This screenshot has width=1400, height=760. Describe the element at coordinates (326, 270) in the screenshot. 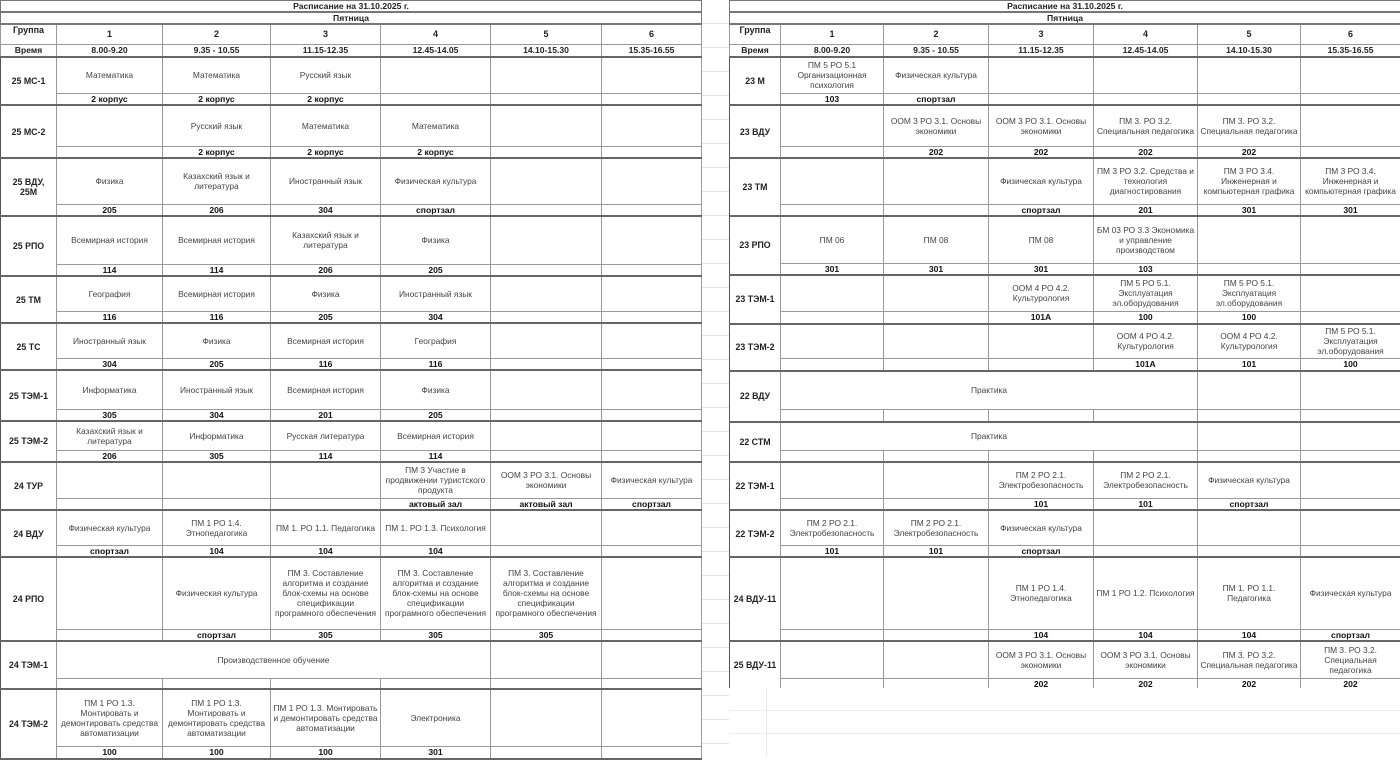

I see `room-cell: 206` at that location.